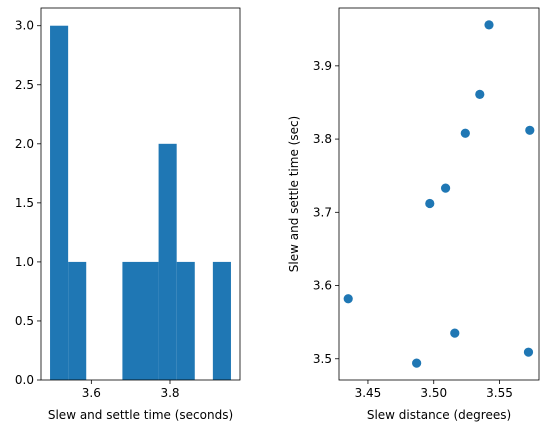 The height and width of the screenshot is (432, 547). Describe the element at coordinates (322, 286) in the screenshot. I see `y-tick-label: 3.6` at that location.